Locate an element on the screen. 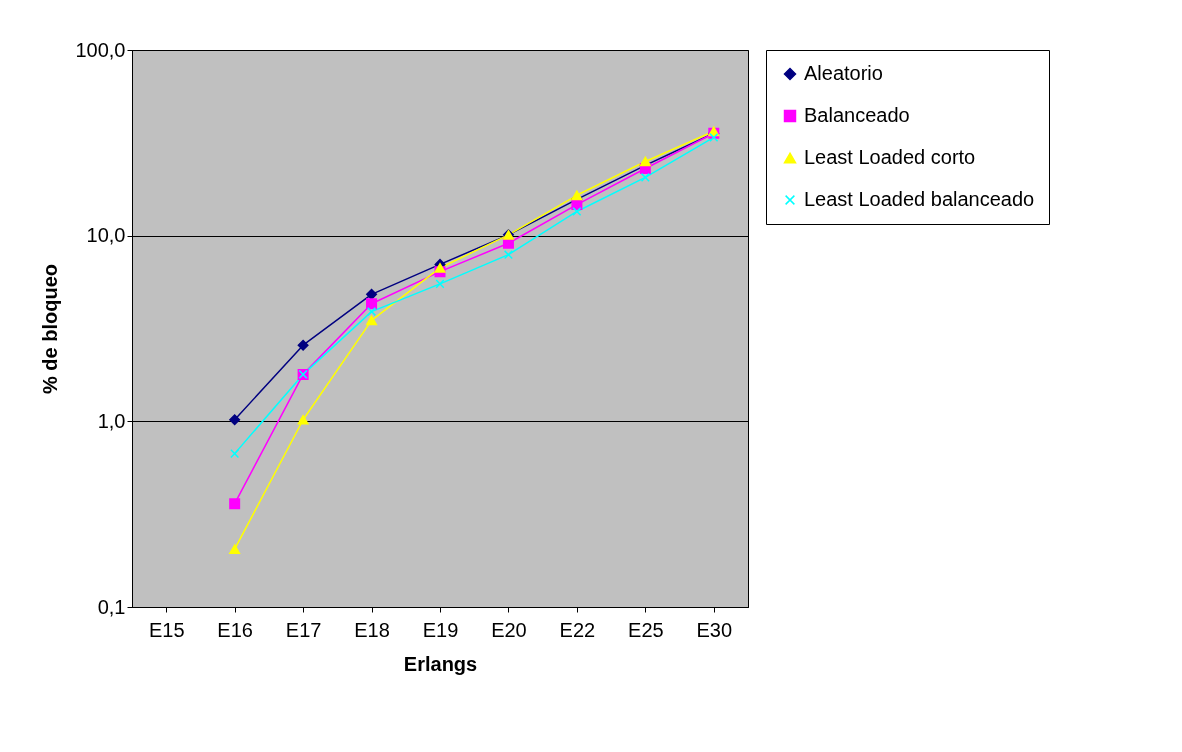 The height and width of the screenshot is (752, 1182). x-tick-label: E25 is located at coordinates (646, 629).